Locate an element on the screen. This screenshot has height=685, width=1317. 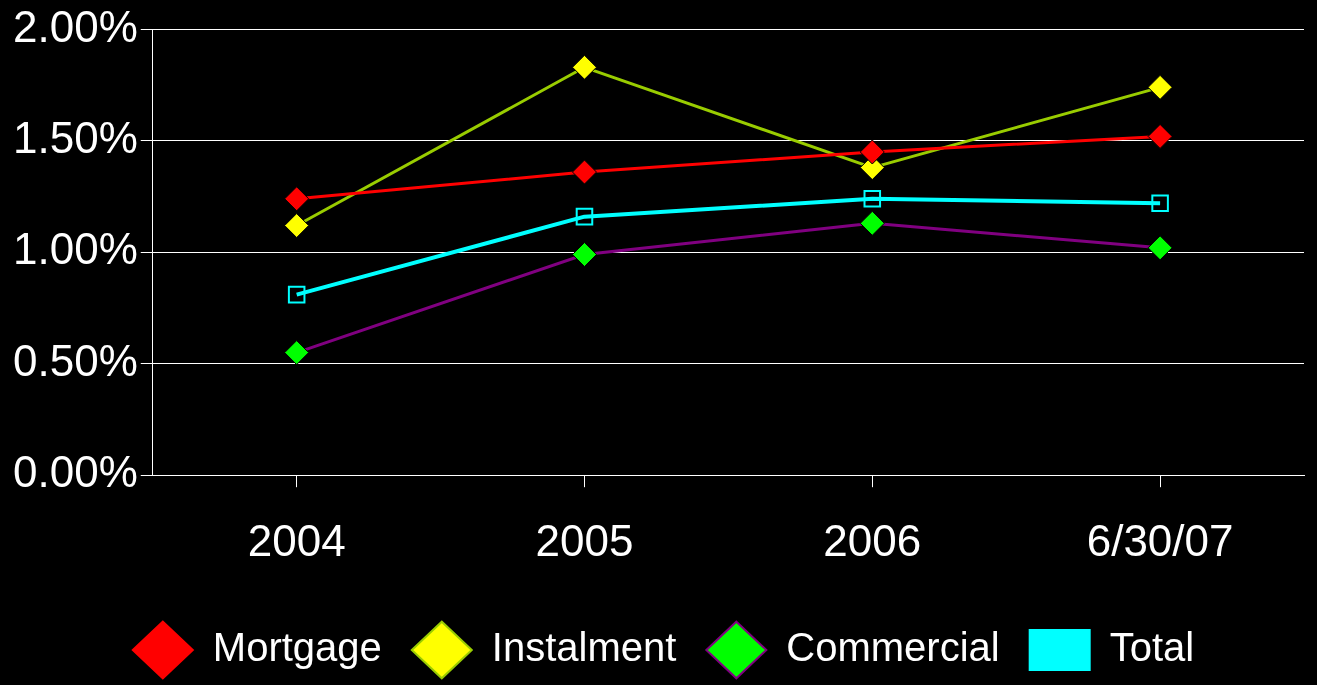
y-tick-label: 1.00% is located at coordinates (75, 249).